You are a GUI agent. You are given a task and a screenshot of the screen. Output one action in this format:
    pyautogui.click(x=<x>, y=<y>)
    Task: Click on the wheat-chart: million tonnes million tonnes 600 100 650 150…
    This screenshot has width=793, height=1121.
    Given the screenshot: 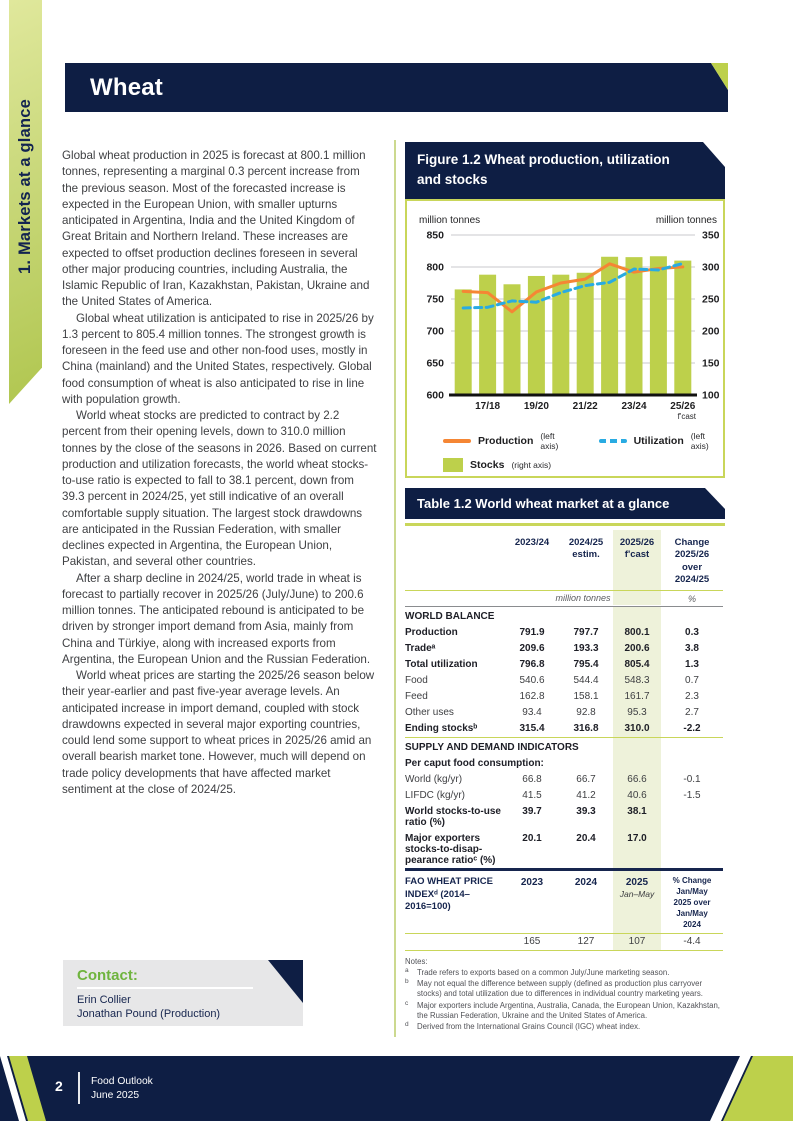 What is the action you would take?
    pyautogui.click(x=569, y=318)
    